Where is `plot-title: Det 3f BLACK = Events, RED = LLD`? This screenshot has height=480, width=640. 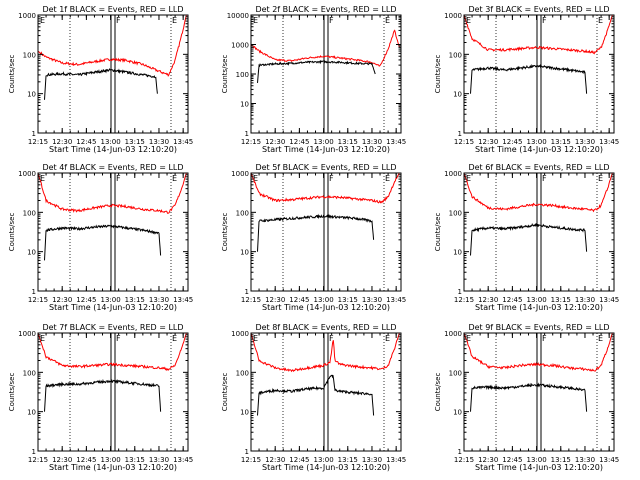
plot-title: Det 3f BLACK = Events, RED = LLD is located at coordinates (538, 9).